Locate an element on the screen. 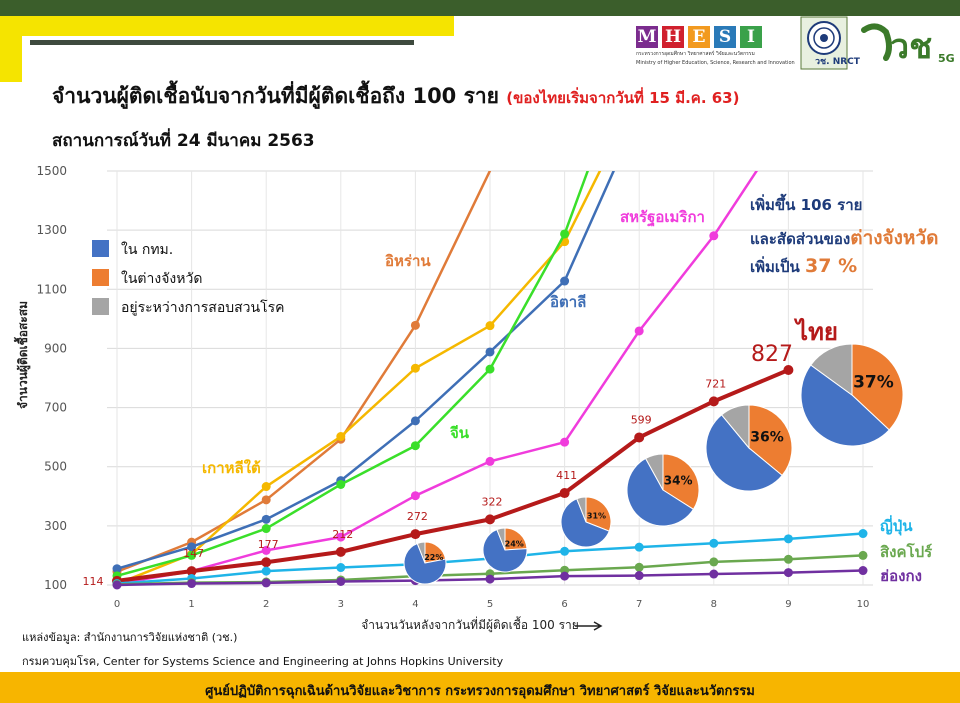 The width and height of the screenshot is (960, 703). y-tick-label: 300 is located at coordinates (55, 526).